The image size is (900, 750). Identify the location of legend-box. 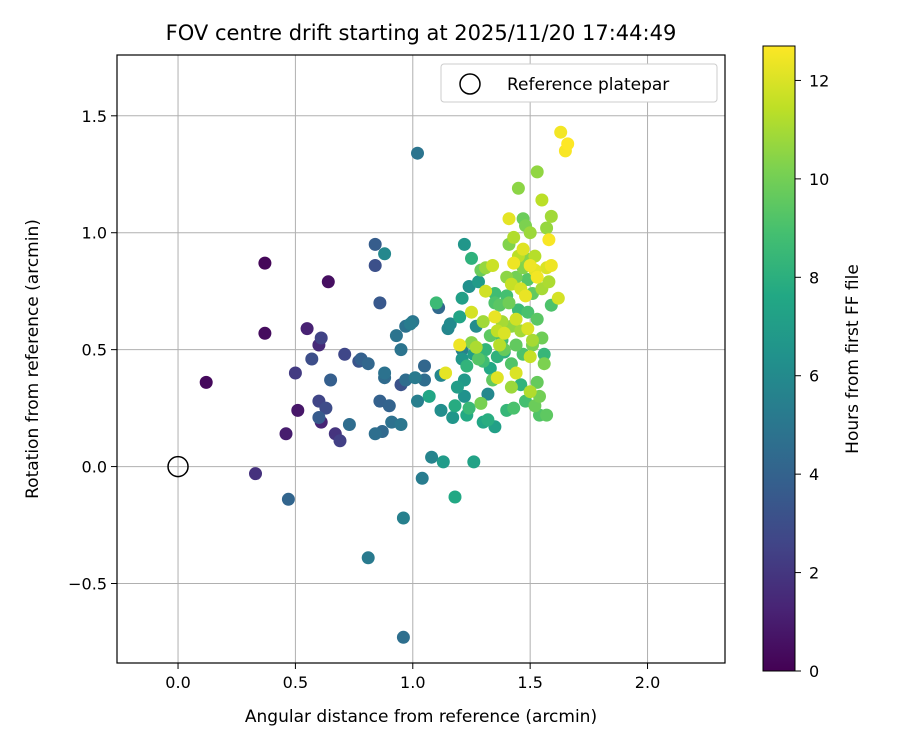
(579, 83).